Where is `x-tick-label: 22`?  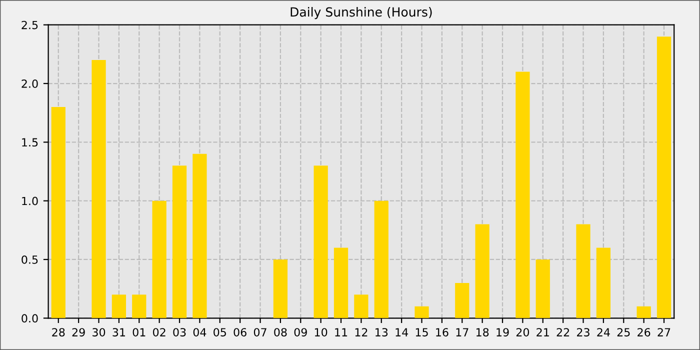 x-tick-label: 22 is located at coordinates (563, 332).